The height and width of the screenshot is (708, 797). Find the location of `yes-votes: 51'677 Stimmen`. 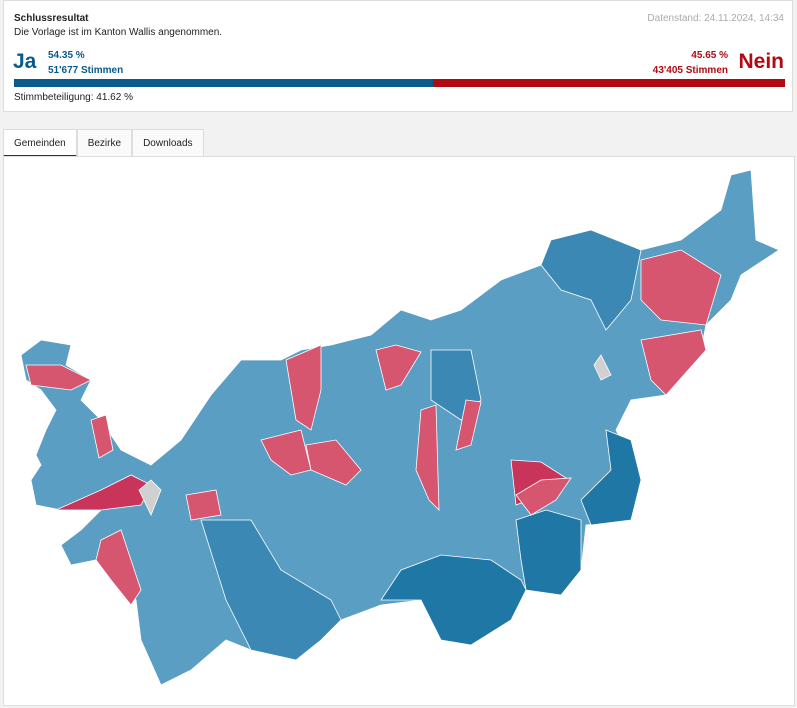

yes-votes: 51'677 Stimmen is located at coordinates (86, 70).